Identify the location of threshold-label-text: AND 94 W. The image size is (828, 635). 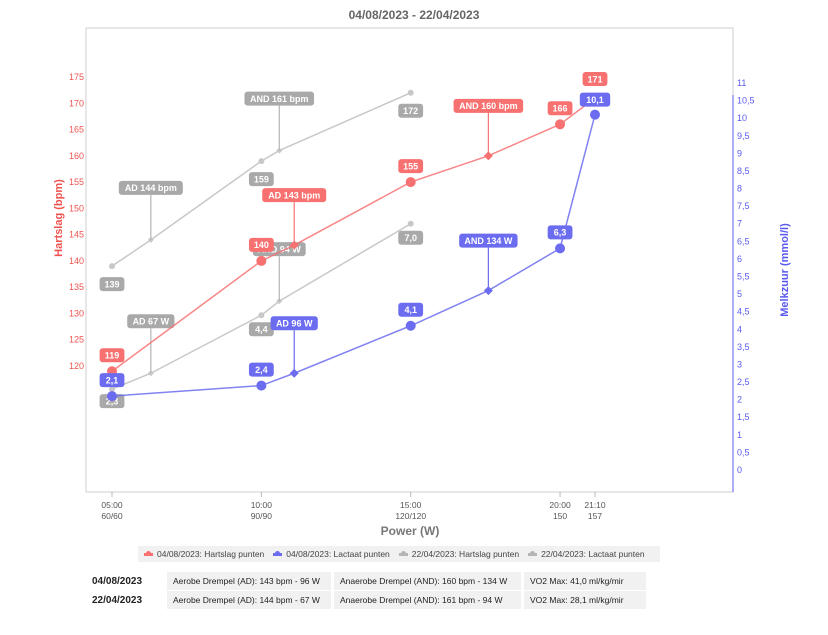
(280, 249).